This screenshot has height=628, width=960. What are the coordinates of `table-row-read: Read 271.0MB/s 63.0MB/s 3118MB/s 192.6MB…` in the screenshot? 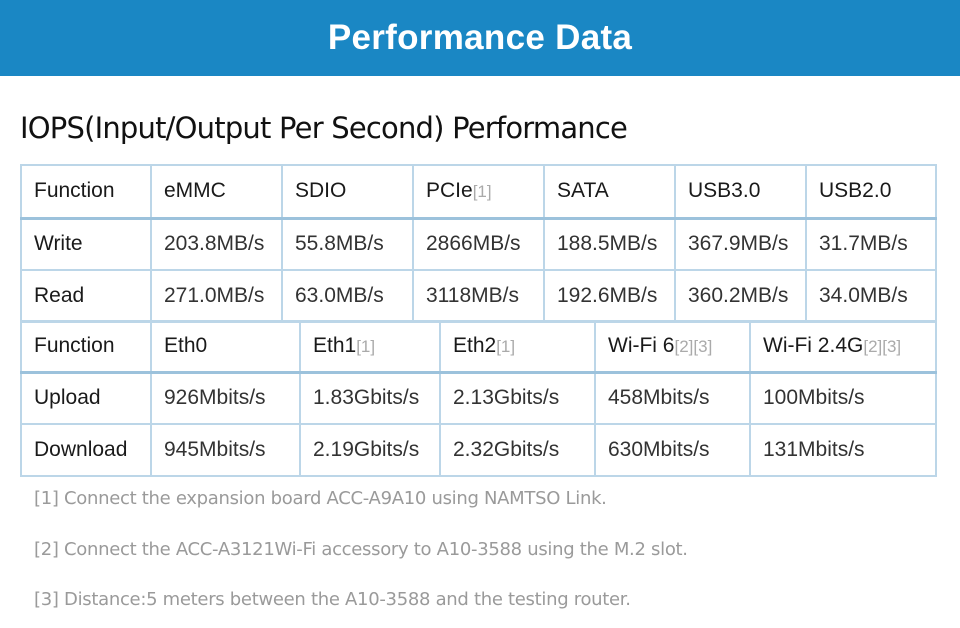 It's located at (478, 296).